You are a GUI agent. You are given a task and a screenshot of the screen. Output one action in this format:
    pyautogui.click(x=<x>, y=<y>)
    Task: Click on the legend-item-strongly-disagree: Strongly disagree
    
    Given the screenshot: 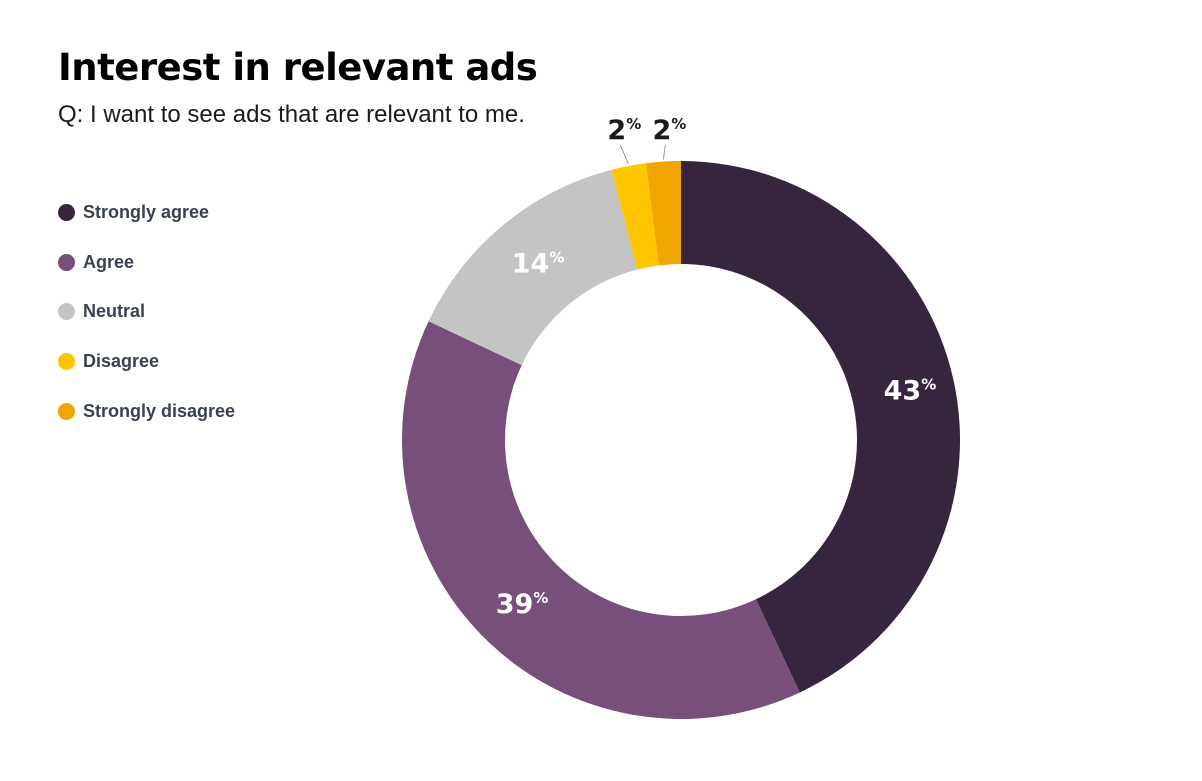 What is the action you would take?
    pyautogui.click(x=146, y=411)
    